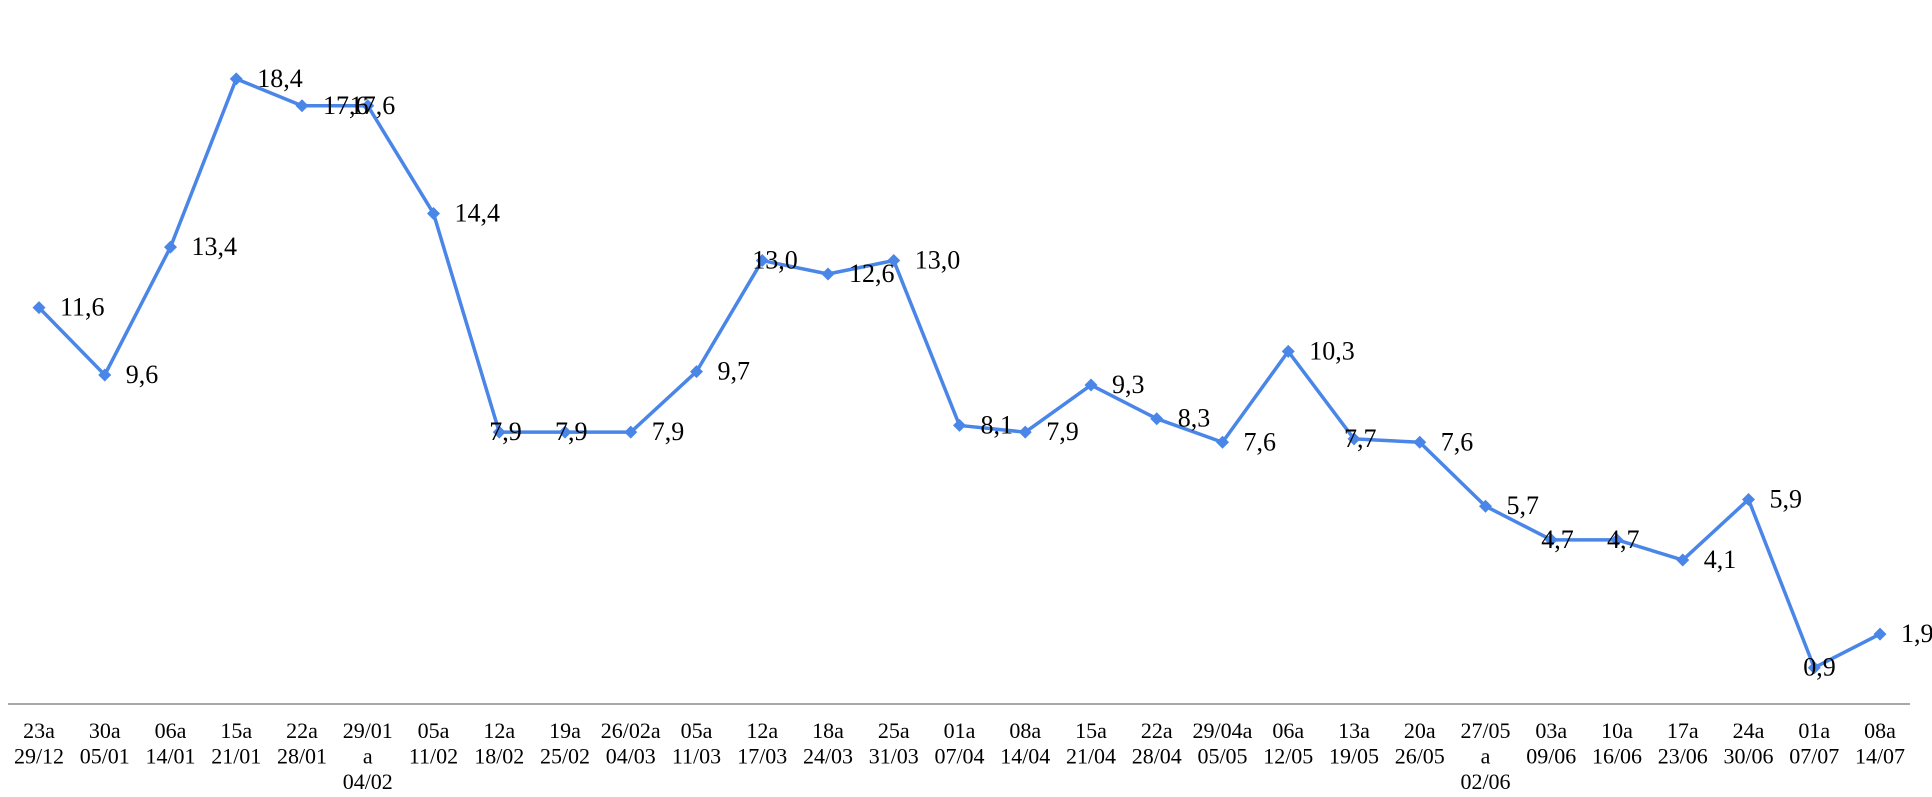 This screenshot has height=797, width=1932. What do you see at coordinates (433, 743) in the screenshot?
I see `x-tick-label: 05a 11/02` at bounding box center [433, 743].